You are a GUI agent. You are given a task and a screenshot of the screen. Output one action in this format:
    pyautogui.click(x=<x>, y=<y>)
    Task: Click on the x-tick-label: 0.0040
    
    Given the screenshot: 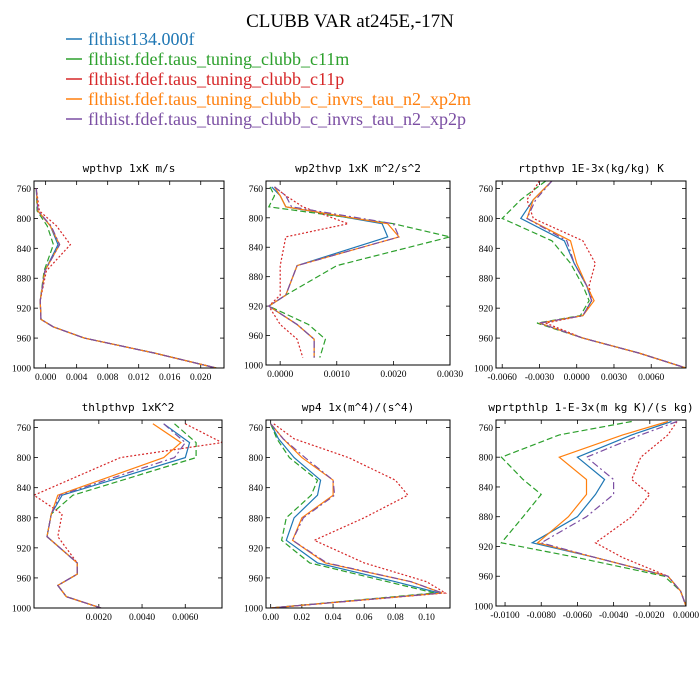 What is the action you would take?
    pyautogui.click(x=142, y=618)
    